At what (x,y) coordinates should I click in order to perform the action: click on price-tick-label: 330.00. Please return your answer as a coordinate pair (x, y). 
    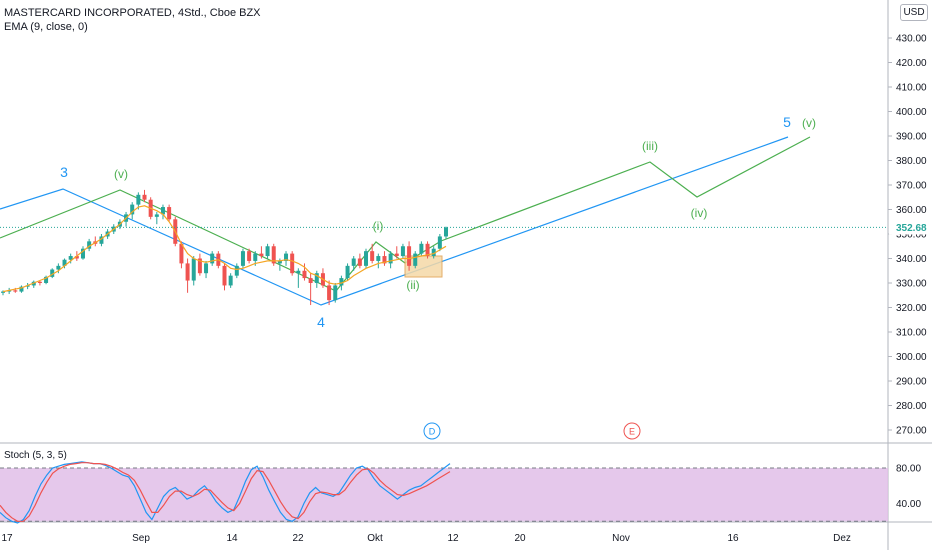
    Looking at the image, I should click on (911, 284).